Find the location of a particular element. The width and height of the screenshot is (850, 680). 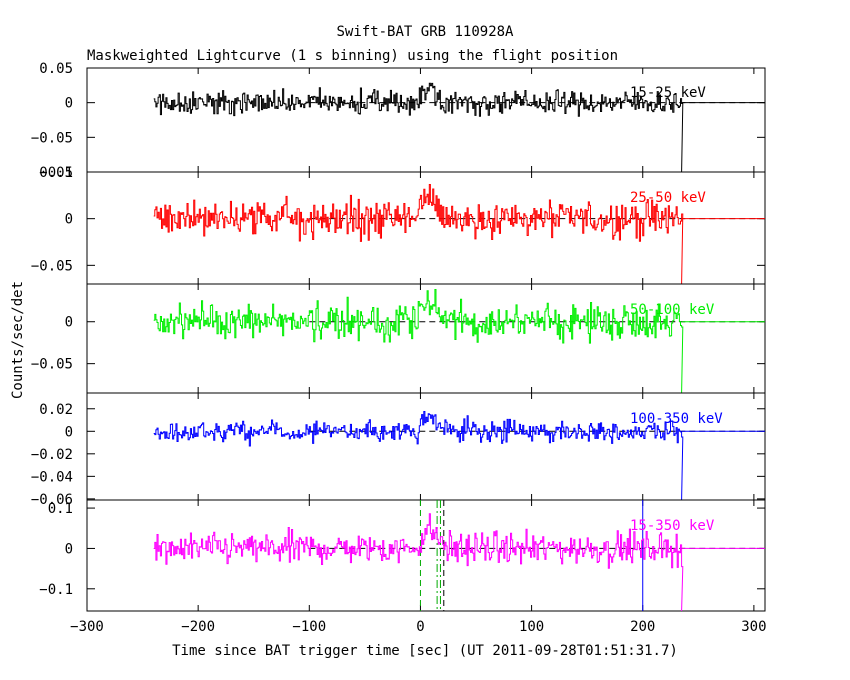

x-tick-label: 100 is located at coordinates (531, 627).